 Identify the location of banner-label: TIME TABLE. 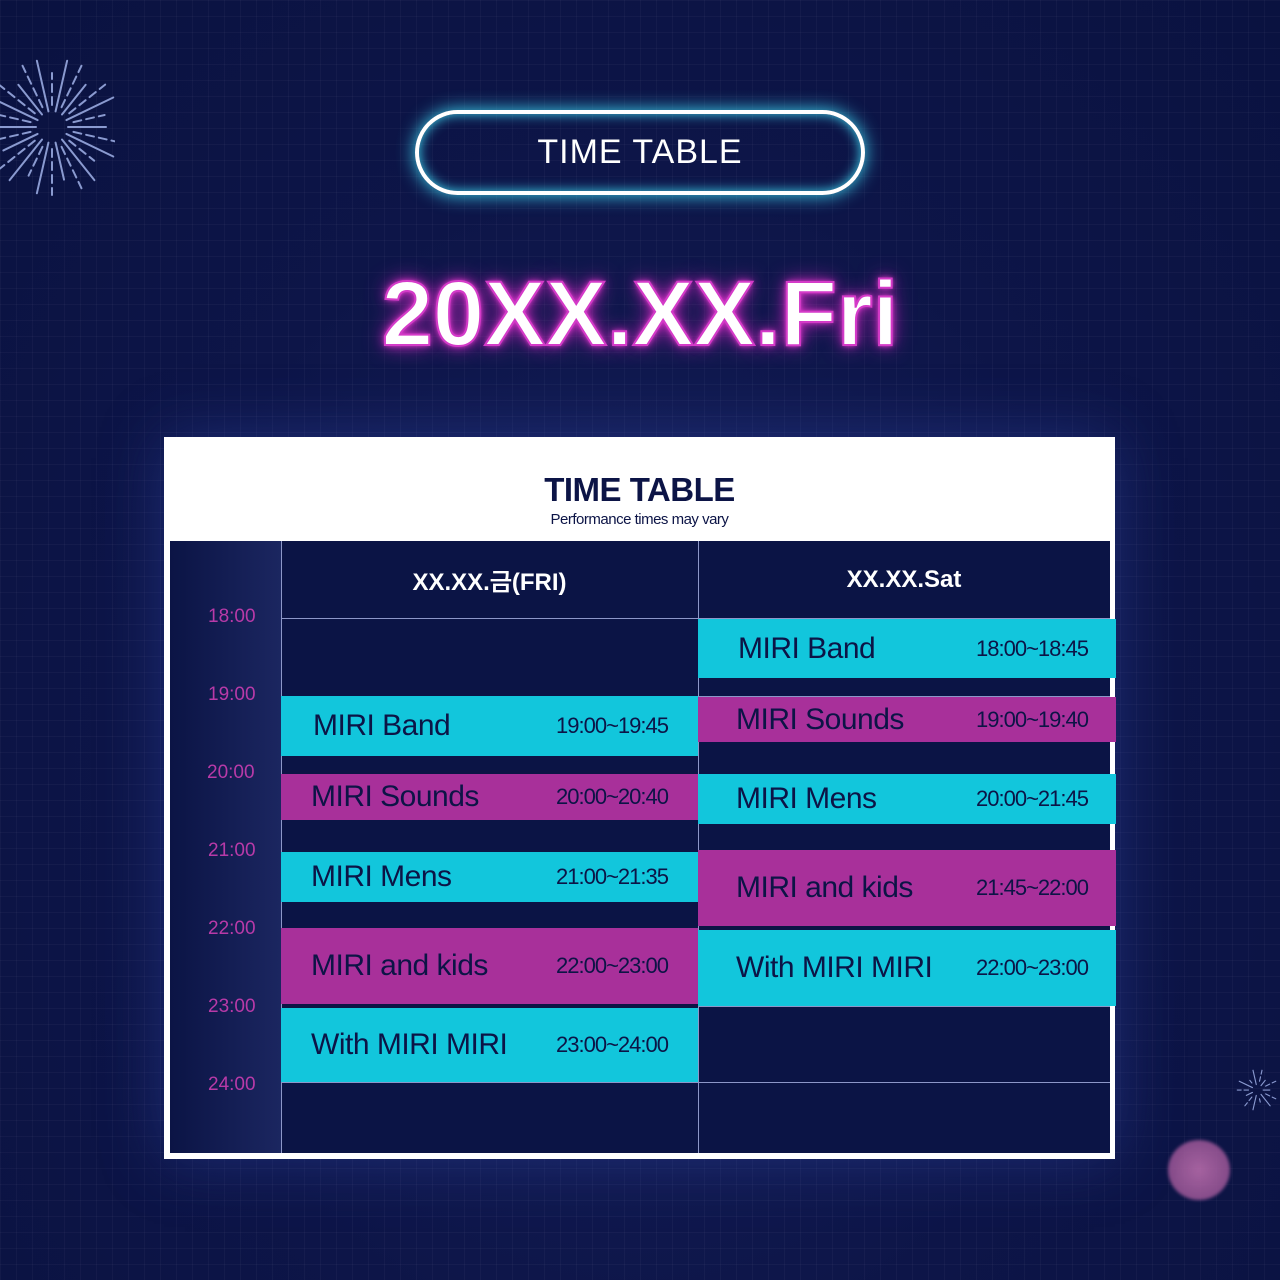
(640, 152).